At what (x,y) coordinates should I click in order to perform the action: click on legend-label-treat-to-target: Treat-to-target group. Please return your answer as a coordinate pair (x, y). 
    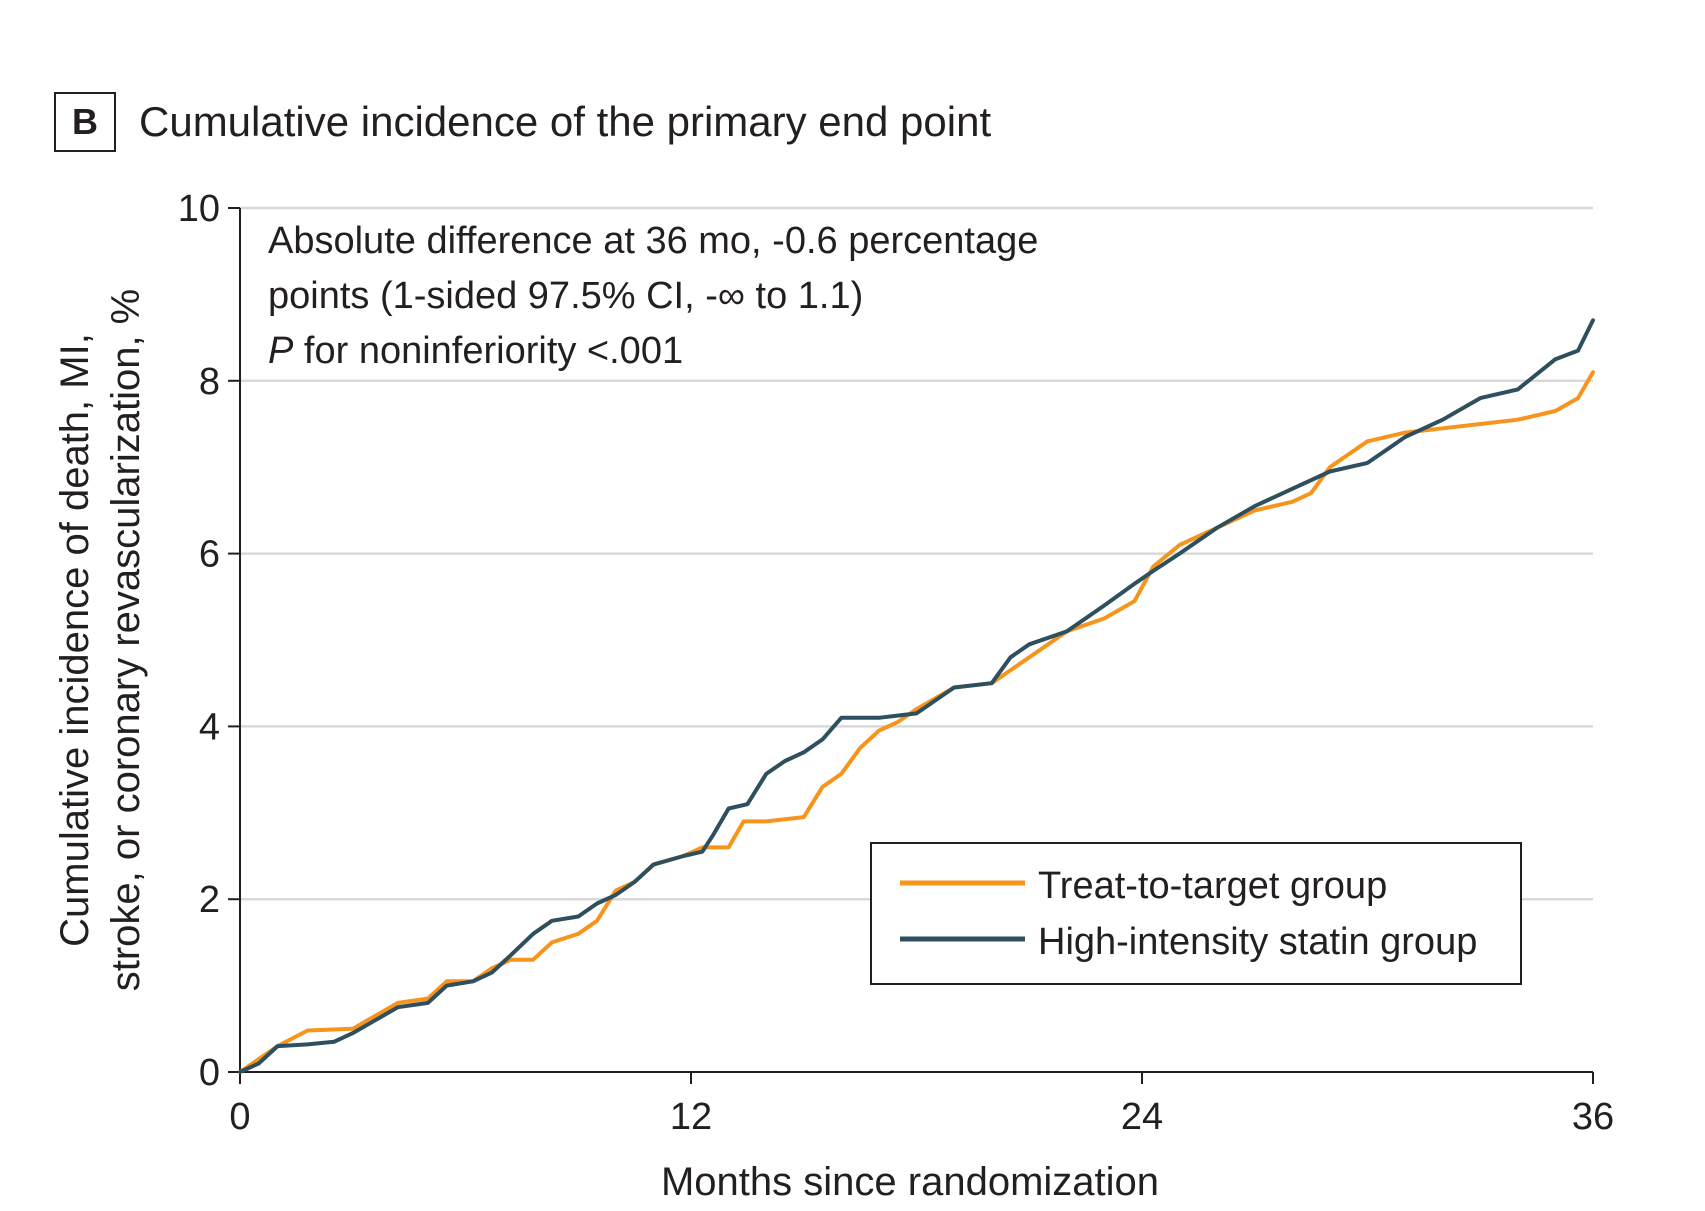
    Looking at the image, I should click on (1212, 886).